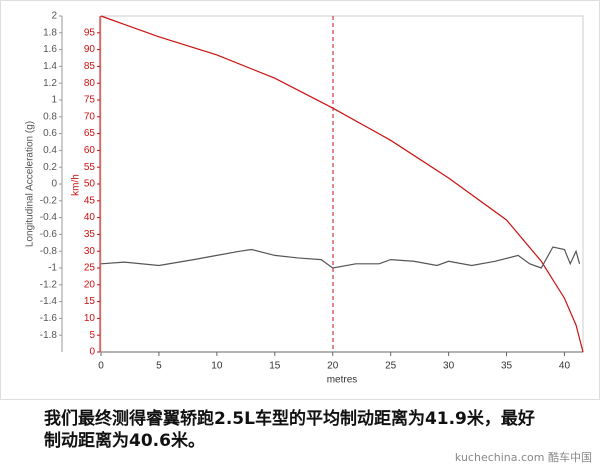 The image size is (600, 471). What do you see at coordinates (159, 366) in the screenshot?
I see `x-tick-label: 5` at bounding box center [159, 366].